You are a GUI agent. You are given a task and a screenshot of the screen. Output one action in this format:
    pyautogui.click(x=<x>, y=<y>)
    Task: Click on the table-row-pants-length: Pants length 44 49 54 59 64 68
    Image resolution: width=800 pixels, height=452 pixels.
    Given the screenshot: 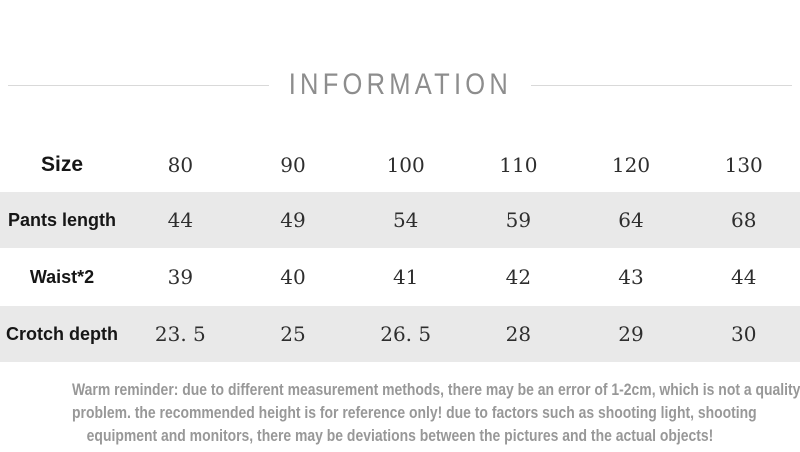 What is the action you would take?
    pyautogui.click(x=400, y=220)
    